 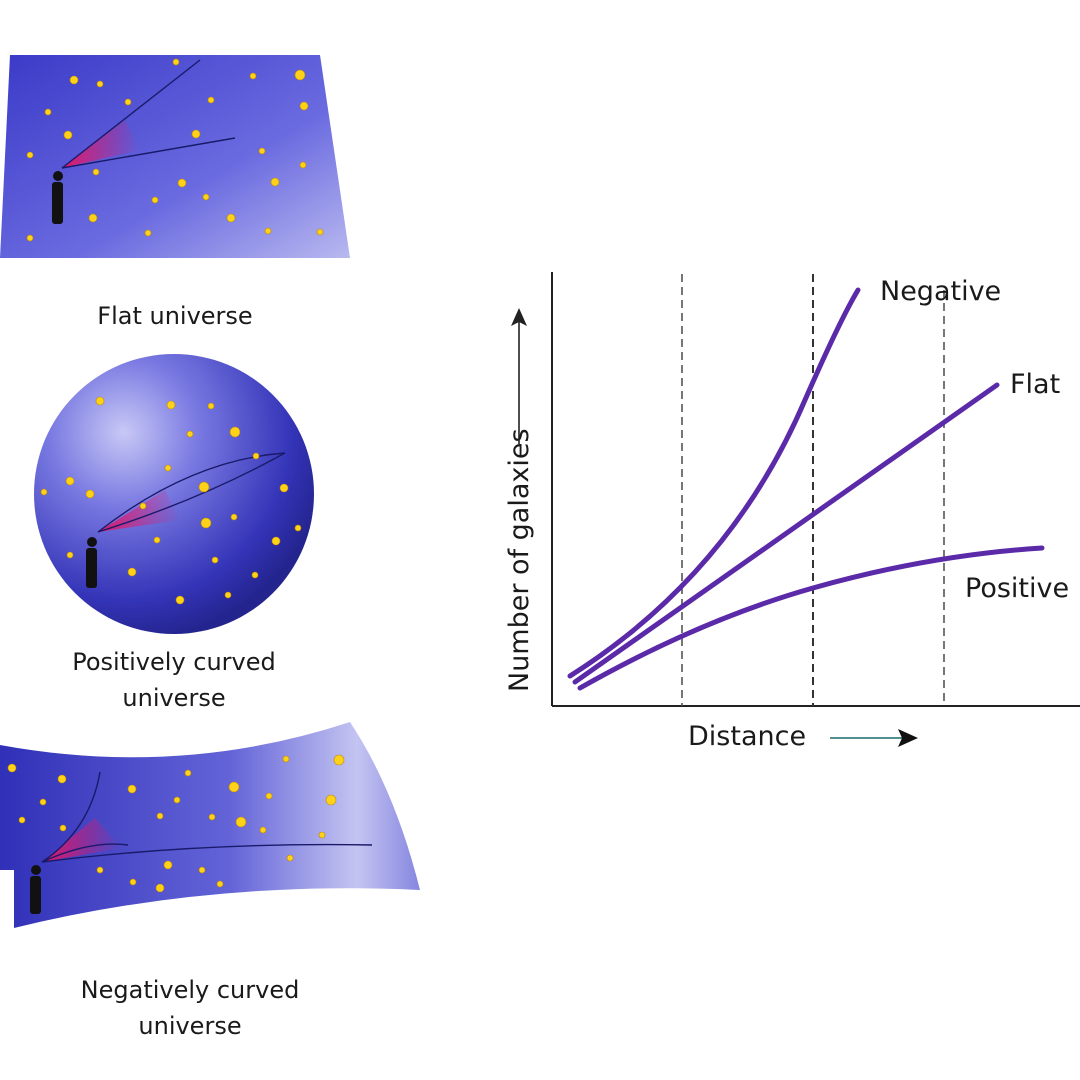 I want to click on x-axis-label: Distance, so click(x=747, y=736).